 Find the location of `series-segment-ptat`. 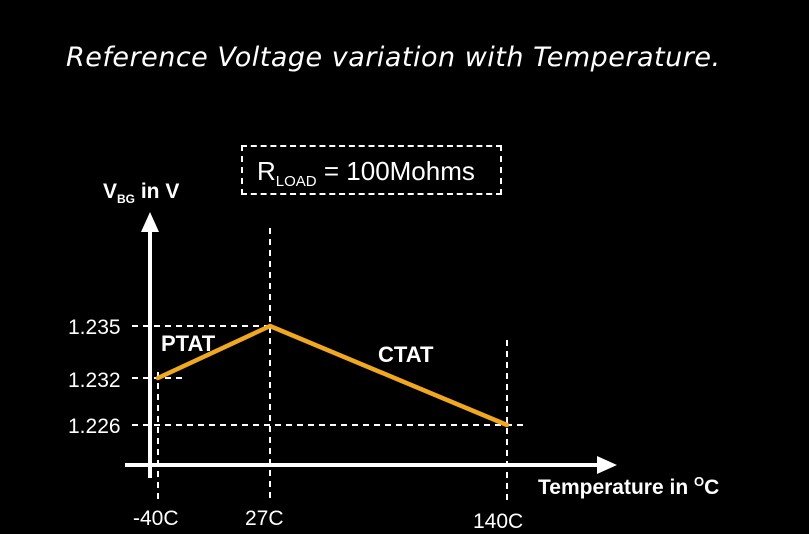

series-segment-ptat is located at coordinates (214, 352).